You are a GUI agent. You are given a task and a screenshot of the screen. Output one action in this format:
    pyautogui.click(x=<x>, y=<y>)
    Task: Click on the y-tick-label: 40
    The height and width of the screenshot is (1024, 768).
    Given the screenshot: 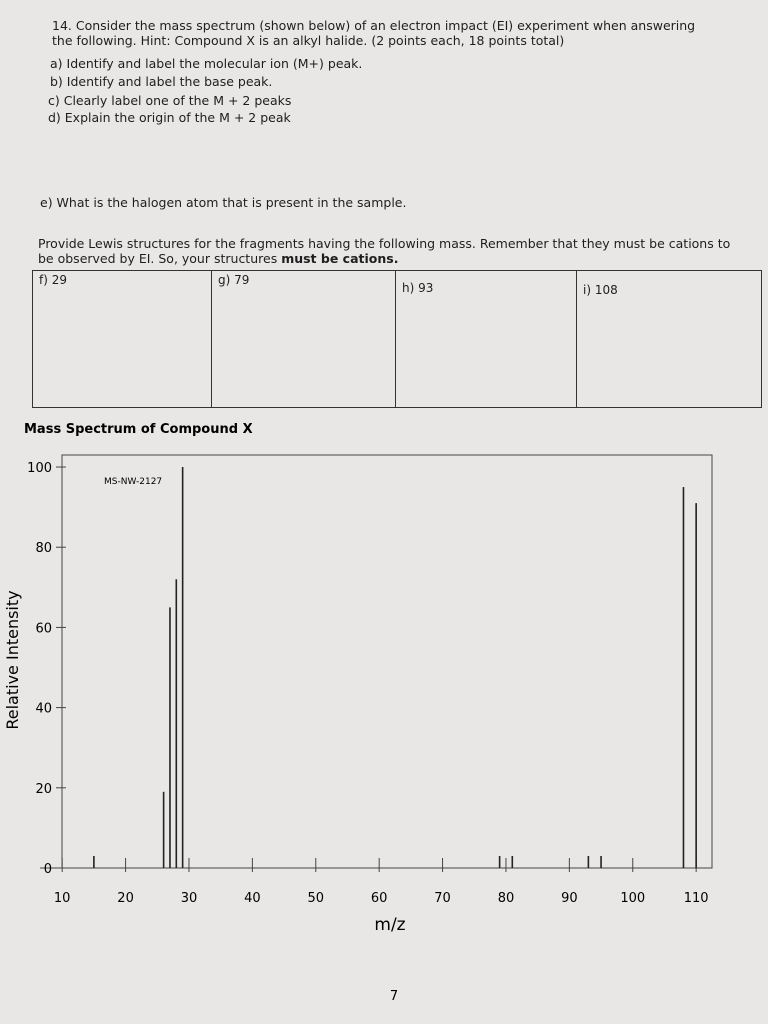 What is the action you would take?
    pyautogui.click(x=43, y=709)
    